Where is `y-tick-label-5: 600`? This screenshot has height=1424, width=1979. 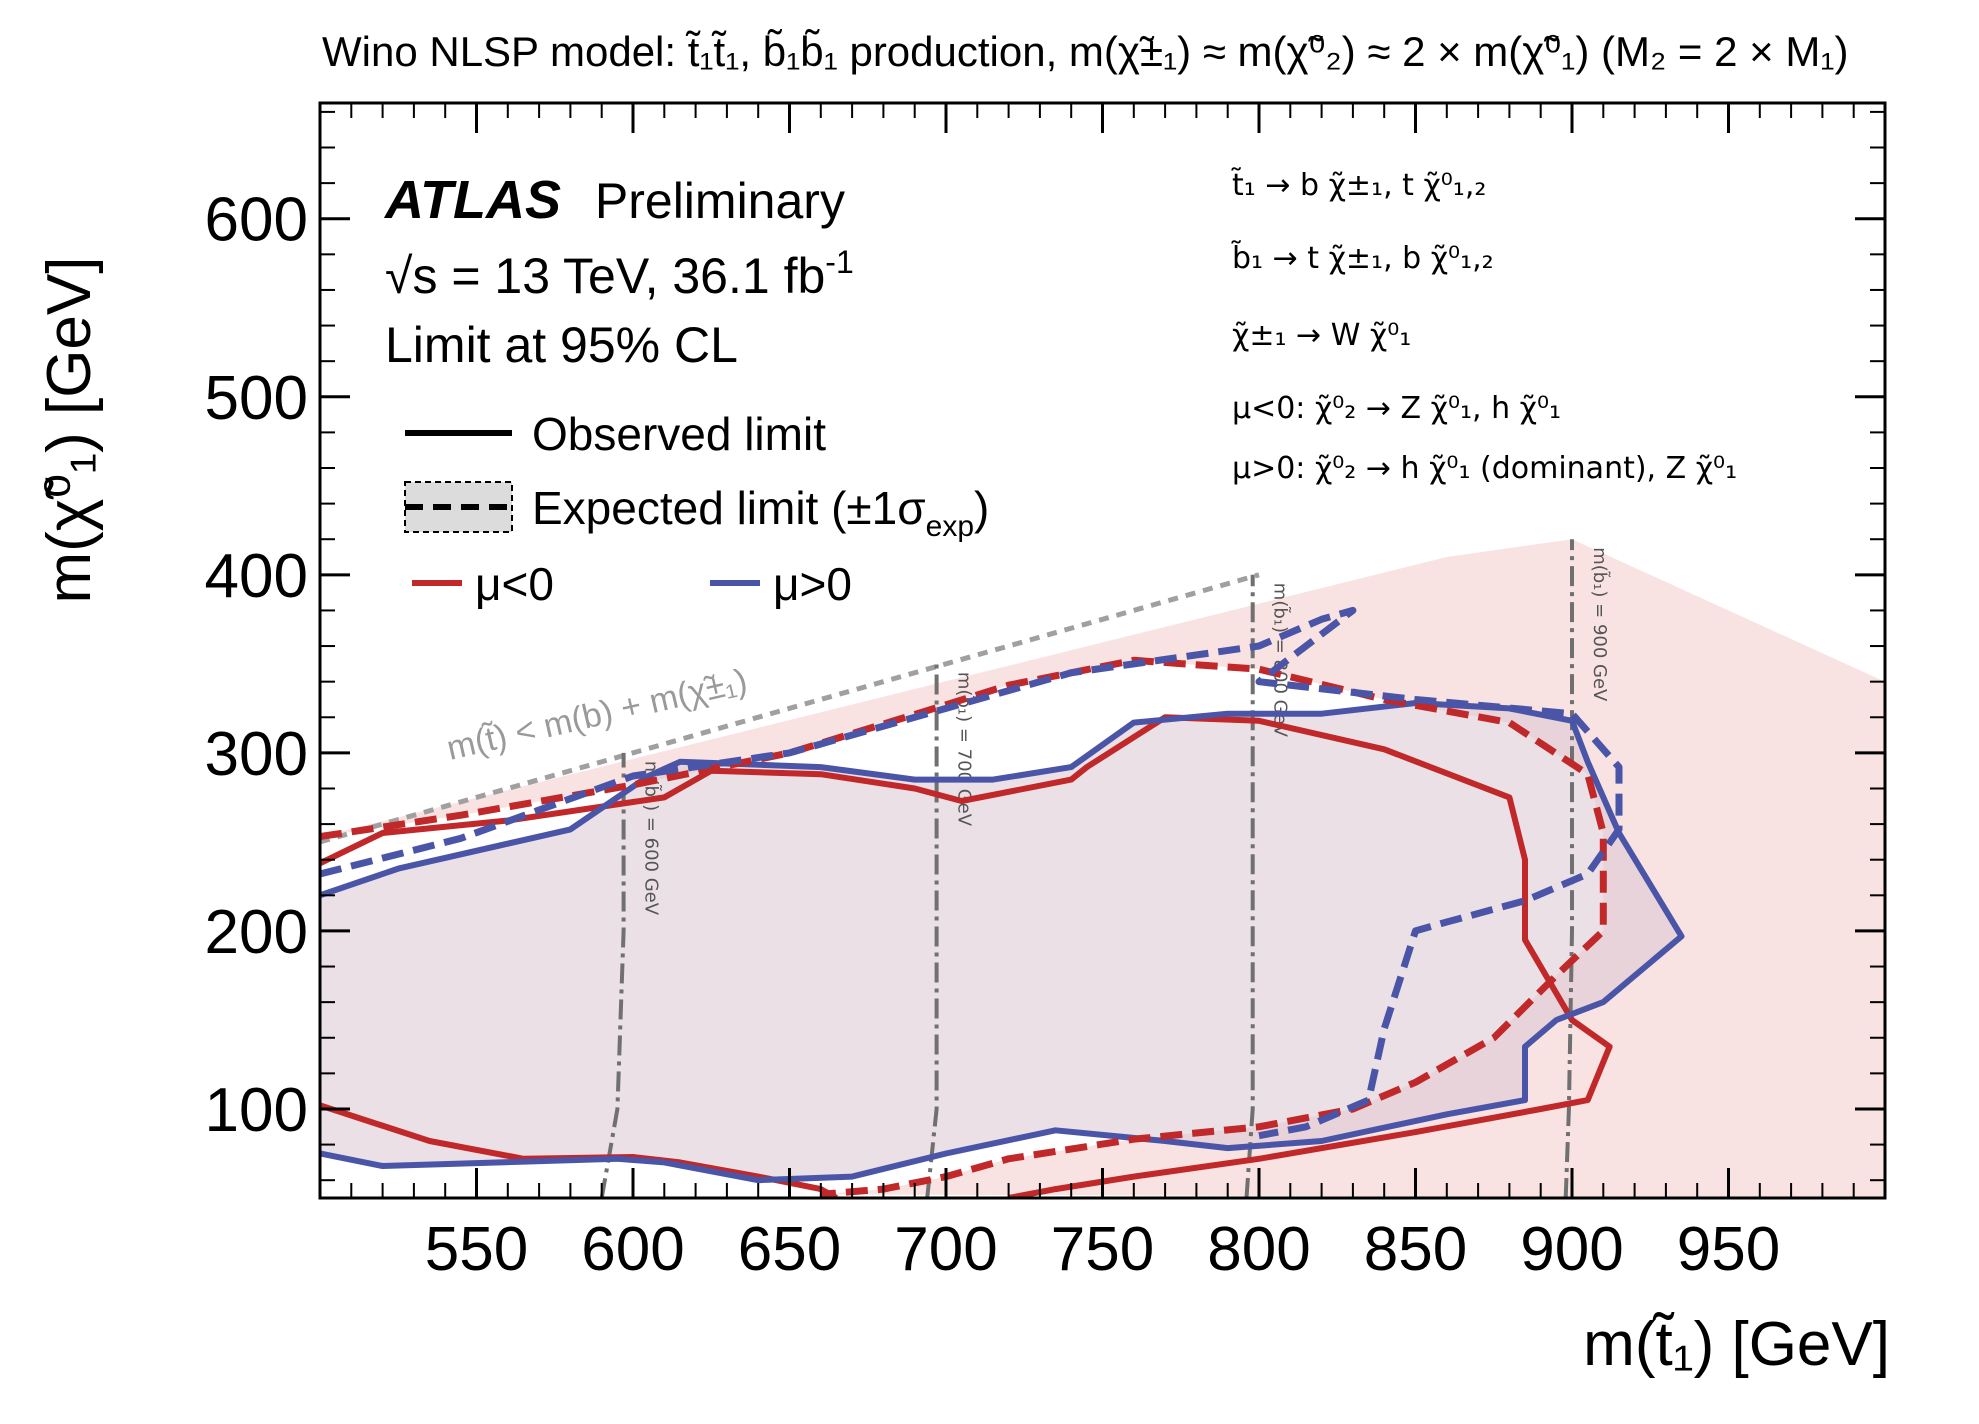
y-tick-label-5: 600 is located at coordinates (256, 220).